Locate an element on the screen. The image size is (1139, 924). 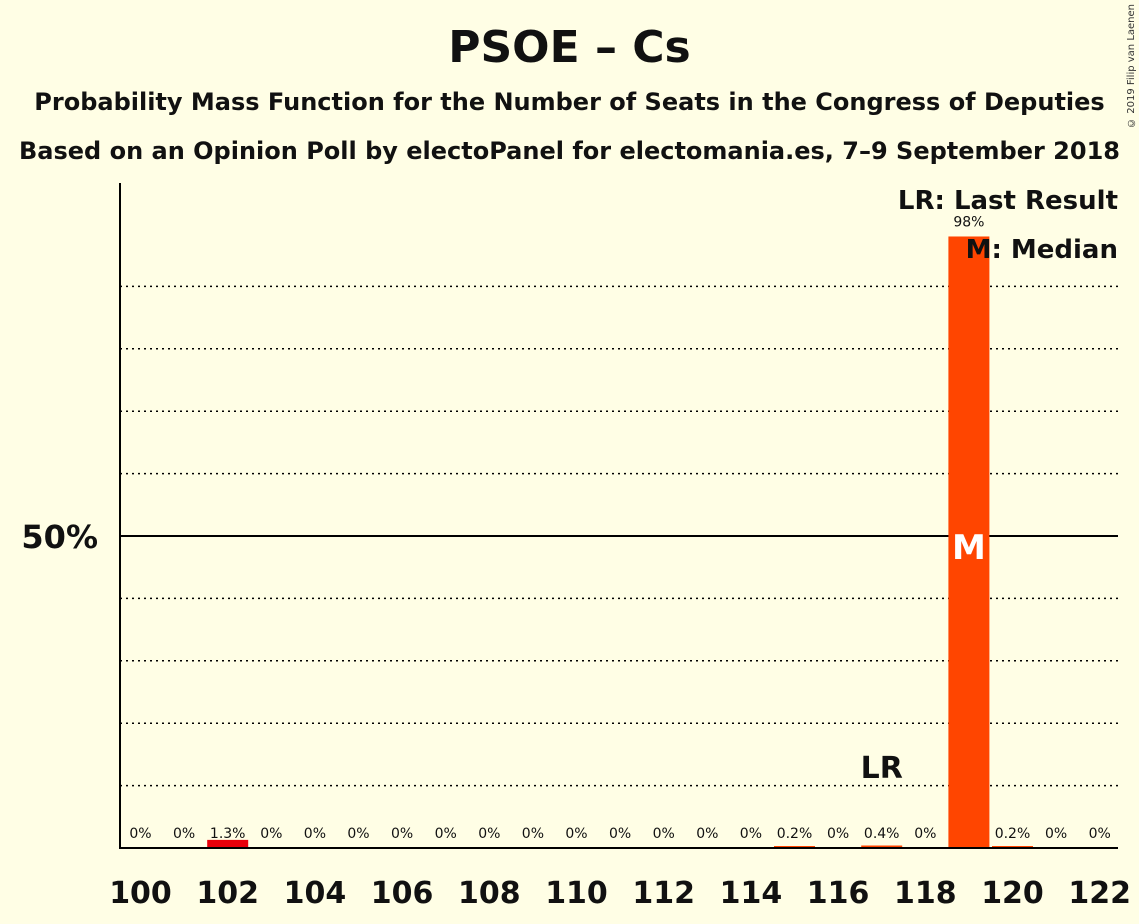
value-label-122: 0% is located at coordinates (1100, 834).